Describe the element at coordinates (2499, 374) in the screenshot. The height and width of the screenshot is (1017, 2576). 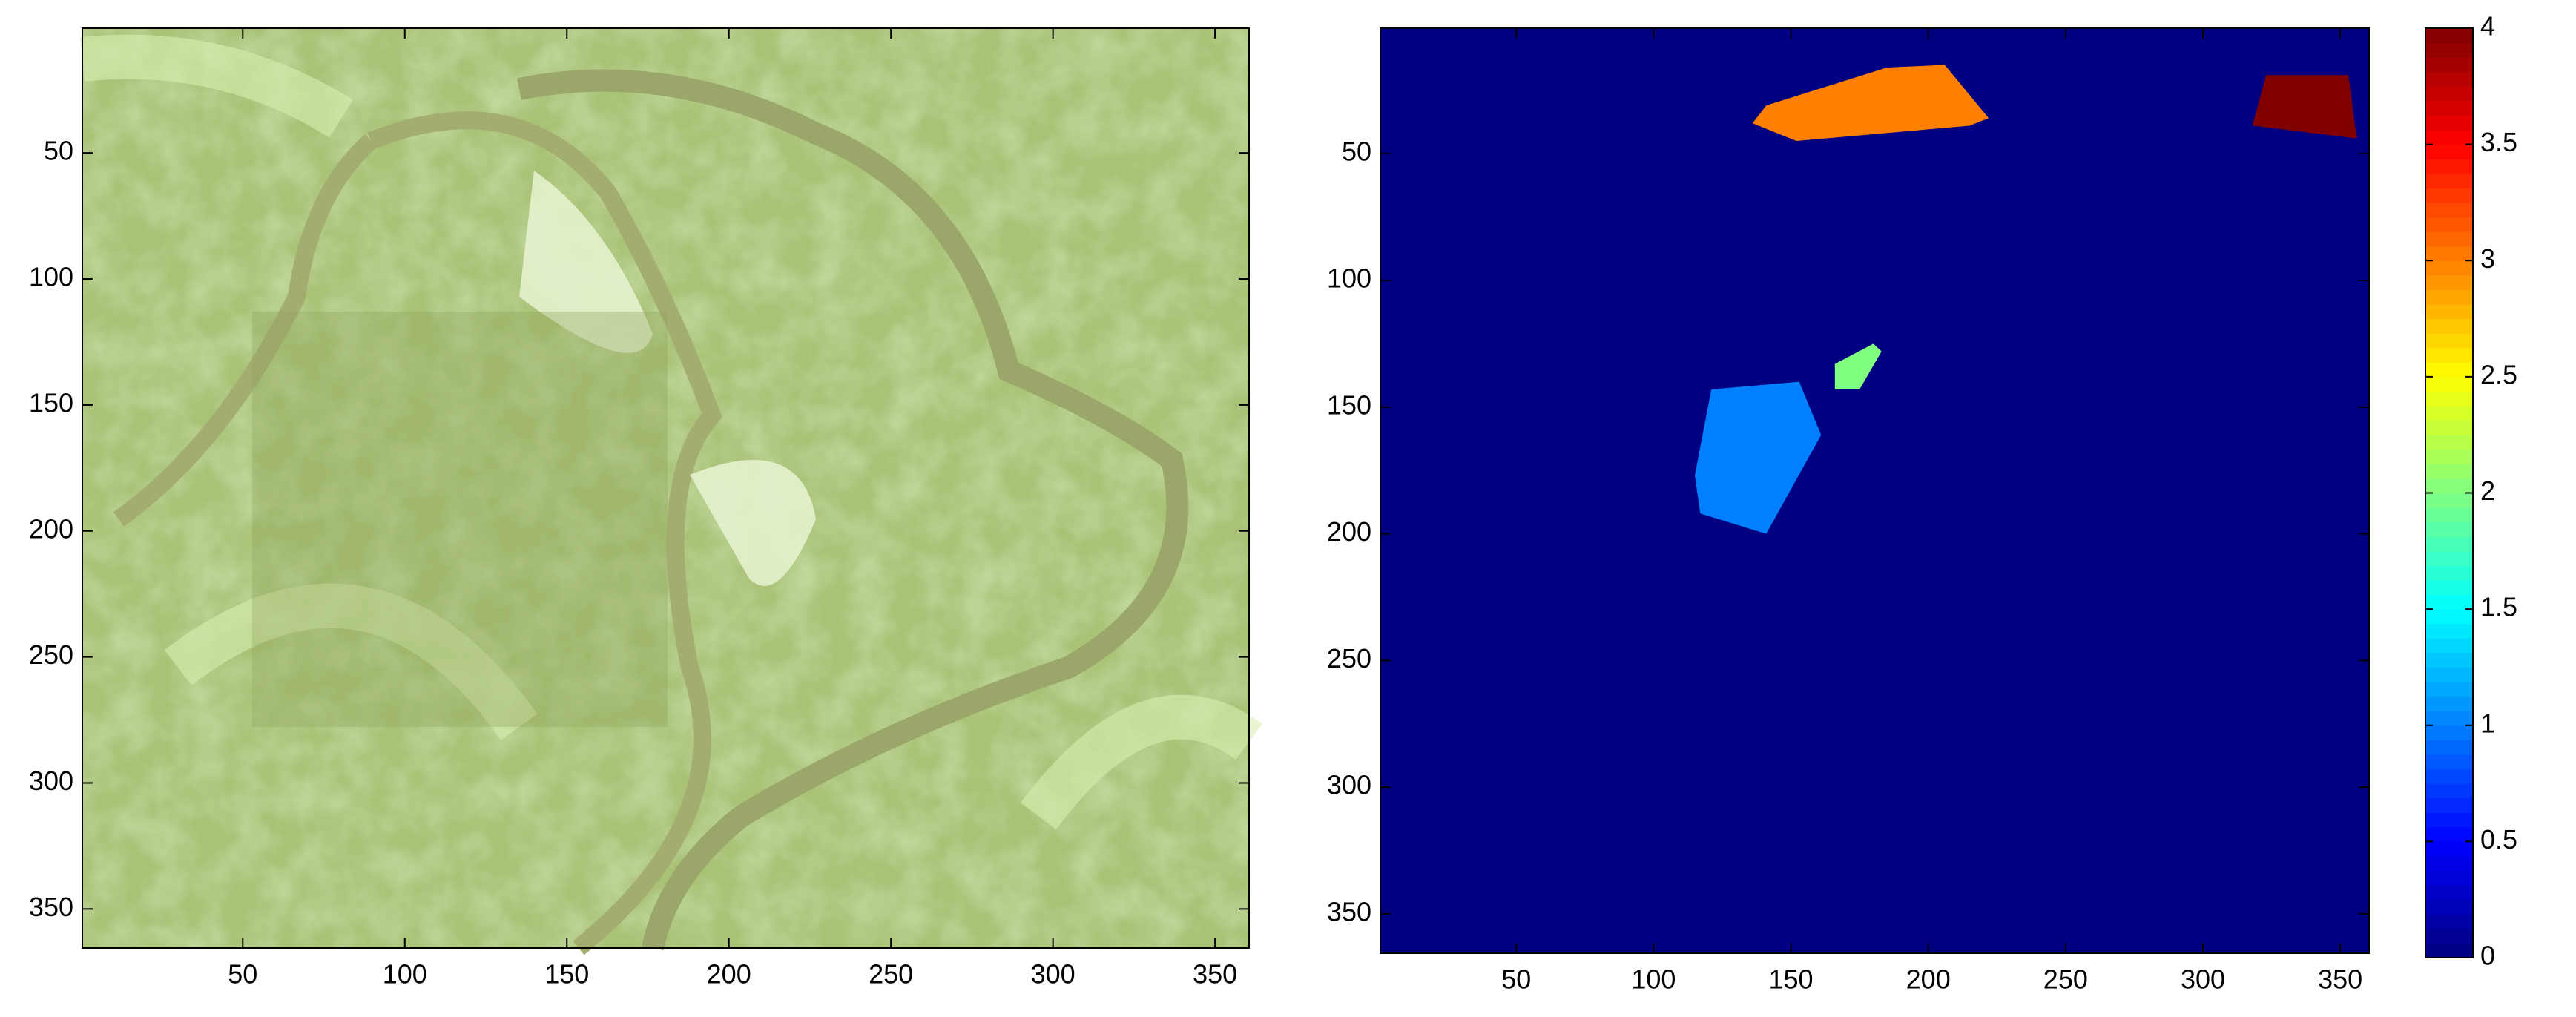
I see `colorbar-tick-label: 2.5` at that location.